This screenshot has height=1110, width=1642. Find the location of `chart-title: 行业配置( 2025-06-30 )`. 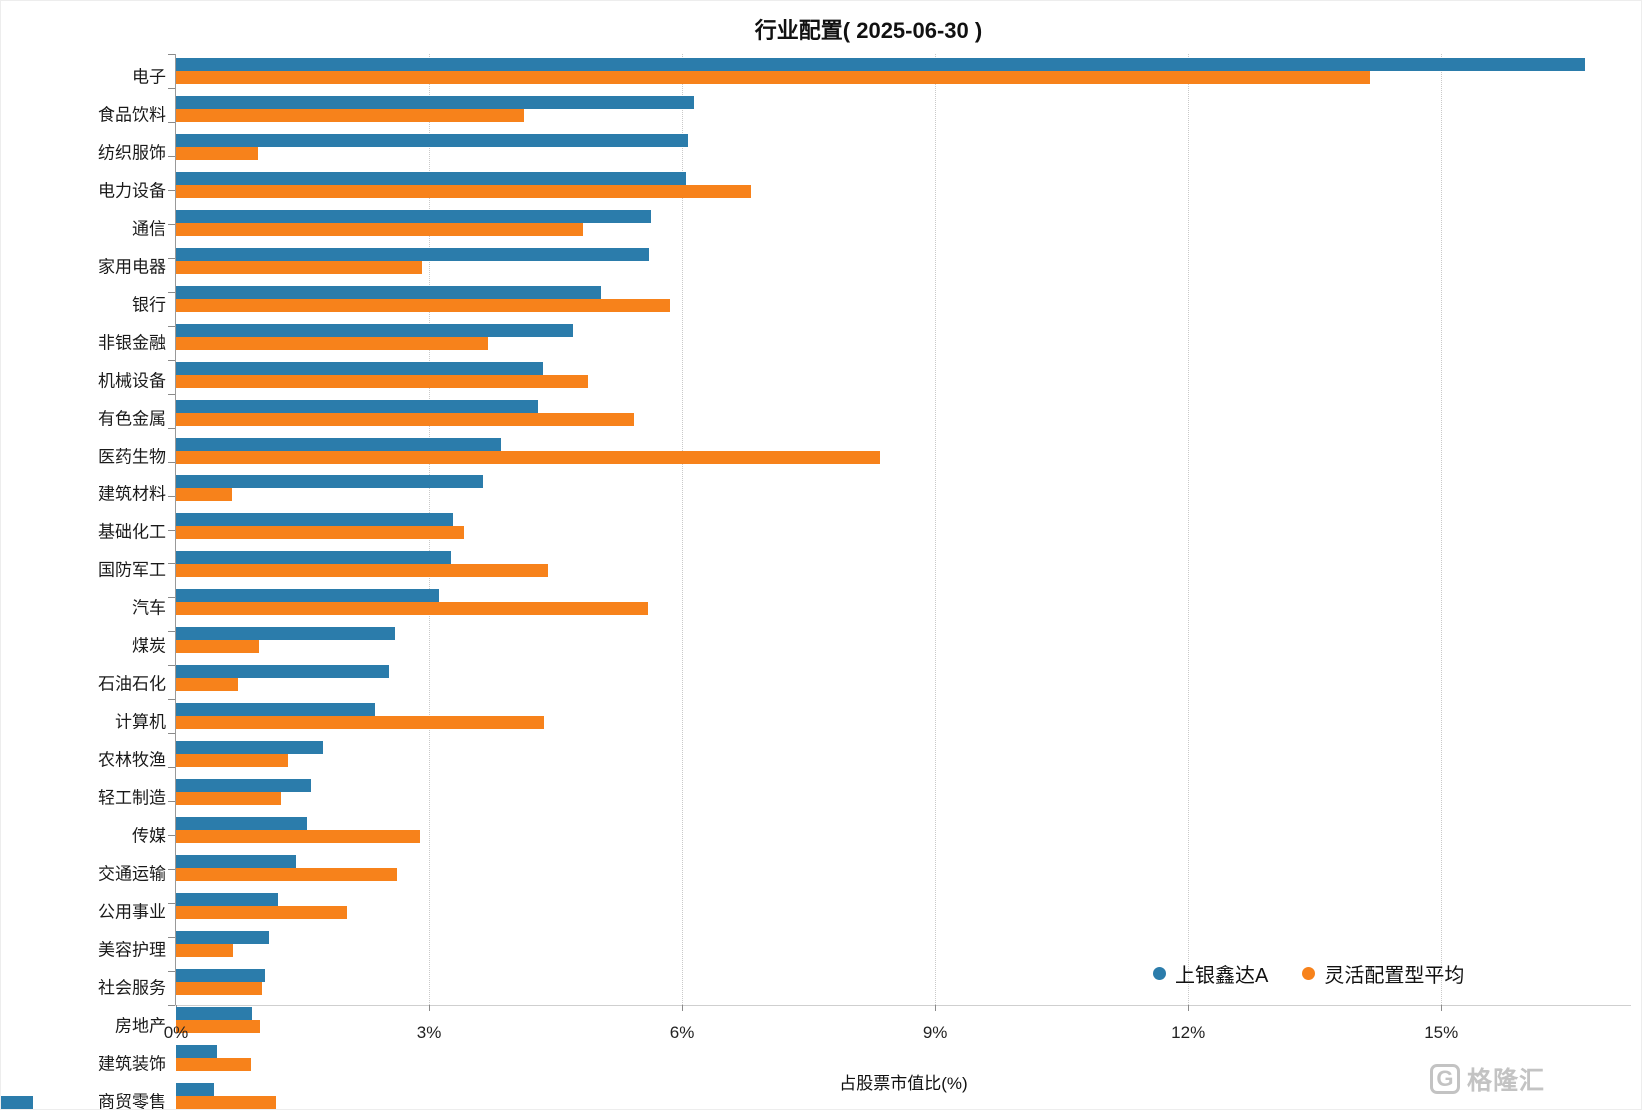

chart-title: 行业配置( 2025-06-30 ) is located at coordinates (868, 30).